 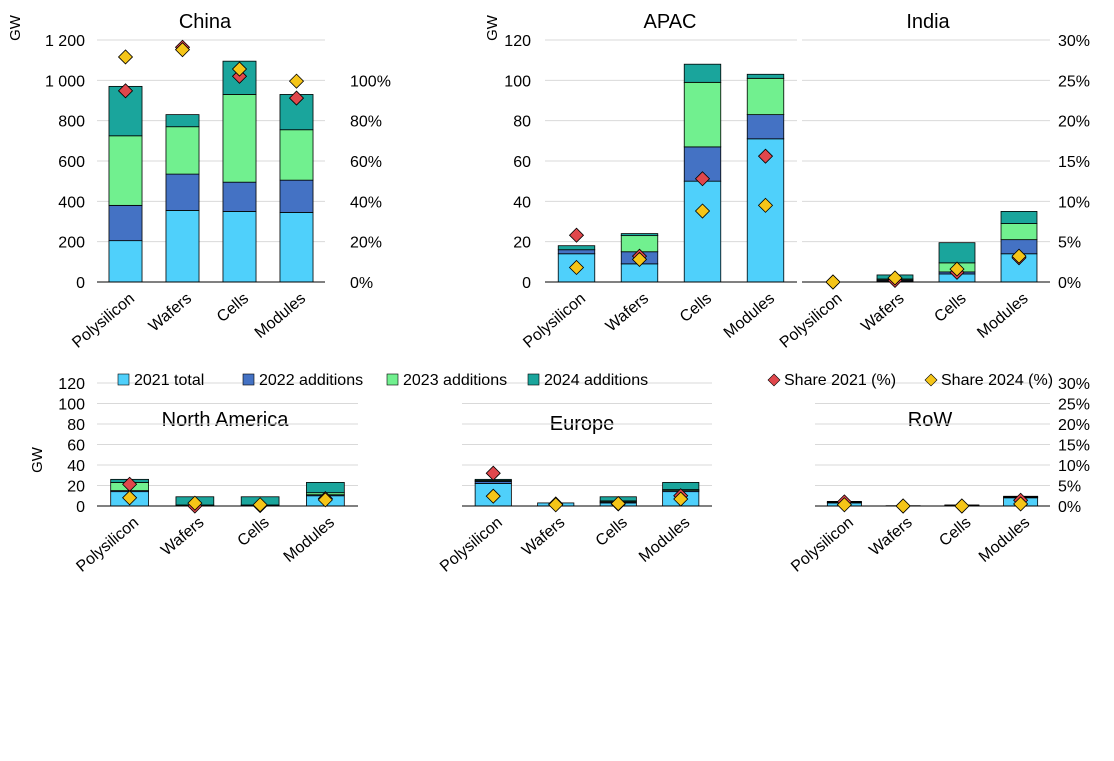 What do you see at coordinates (205, 22) in the screenshot?
I see `panel-title-china: China` at bounding box center [205, 22].